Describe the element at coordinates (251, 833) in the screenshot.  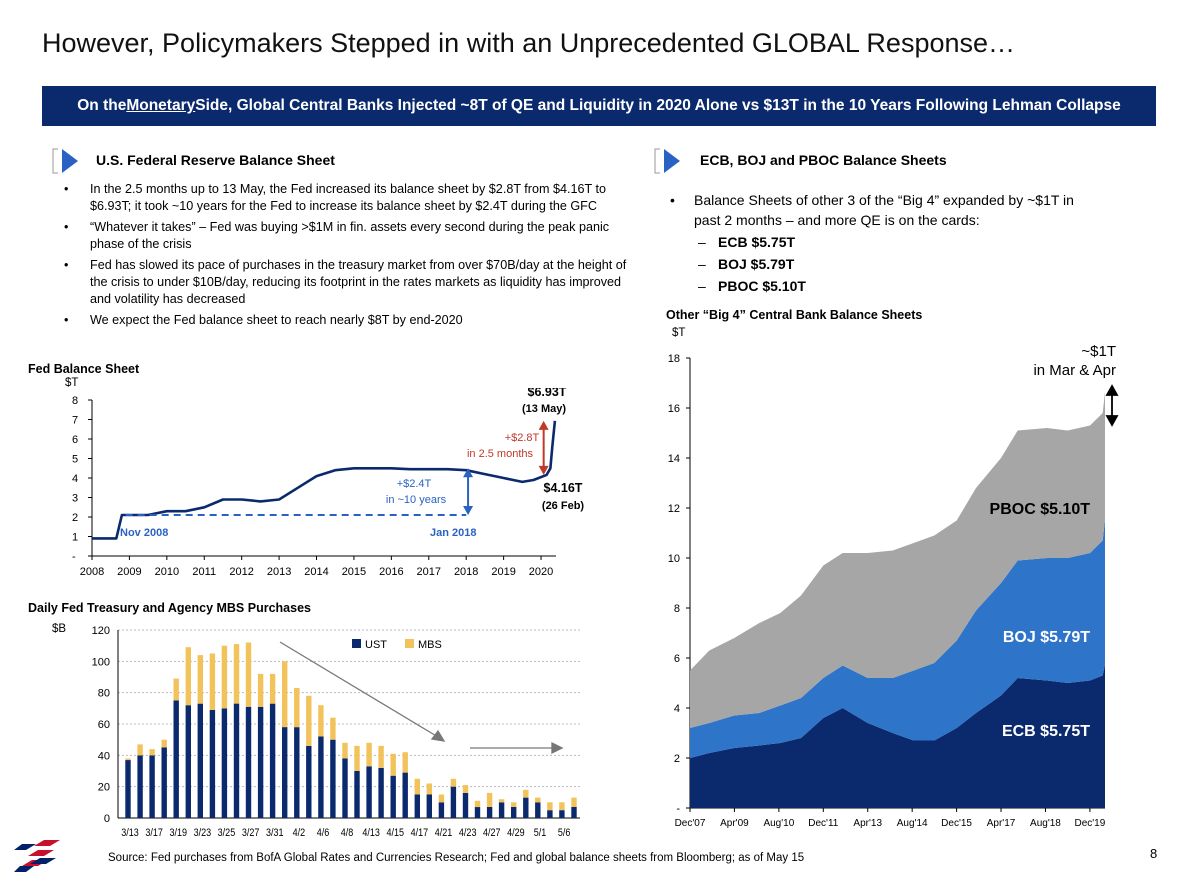
I see `x-tick-label: 3/27` at that location.